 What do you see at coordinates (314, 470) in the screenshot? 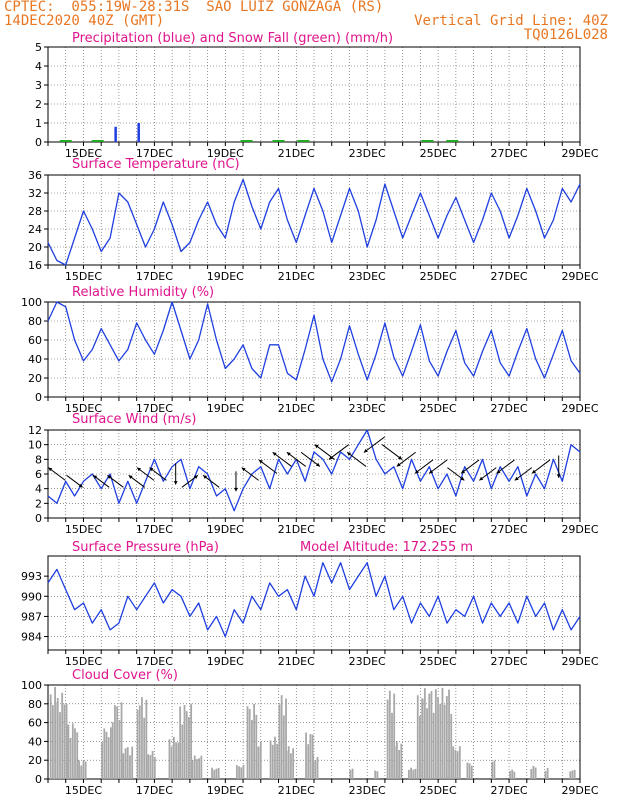
I see `series-line-wind` at bounding box center [314, 470].